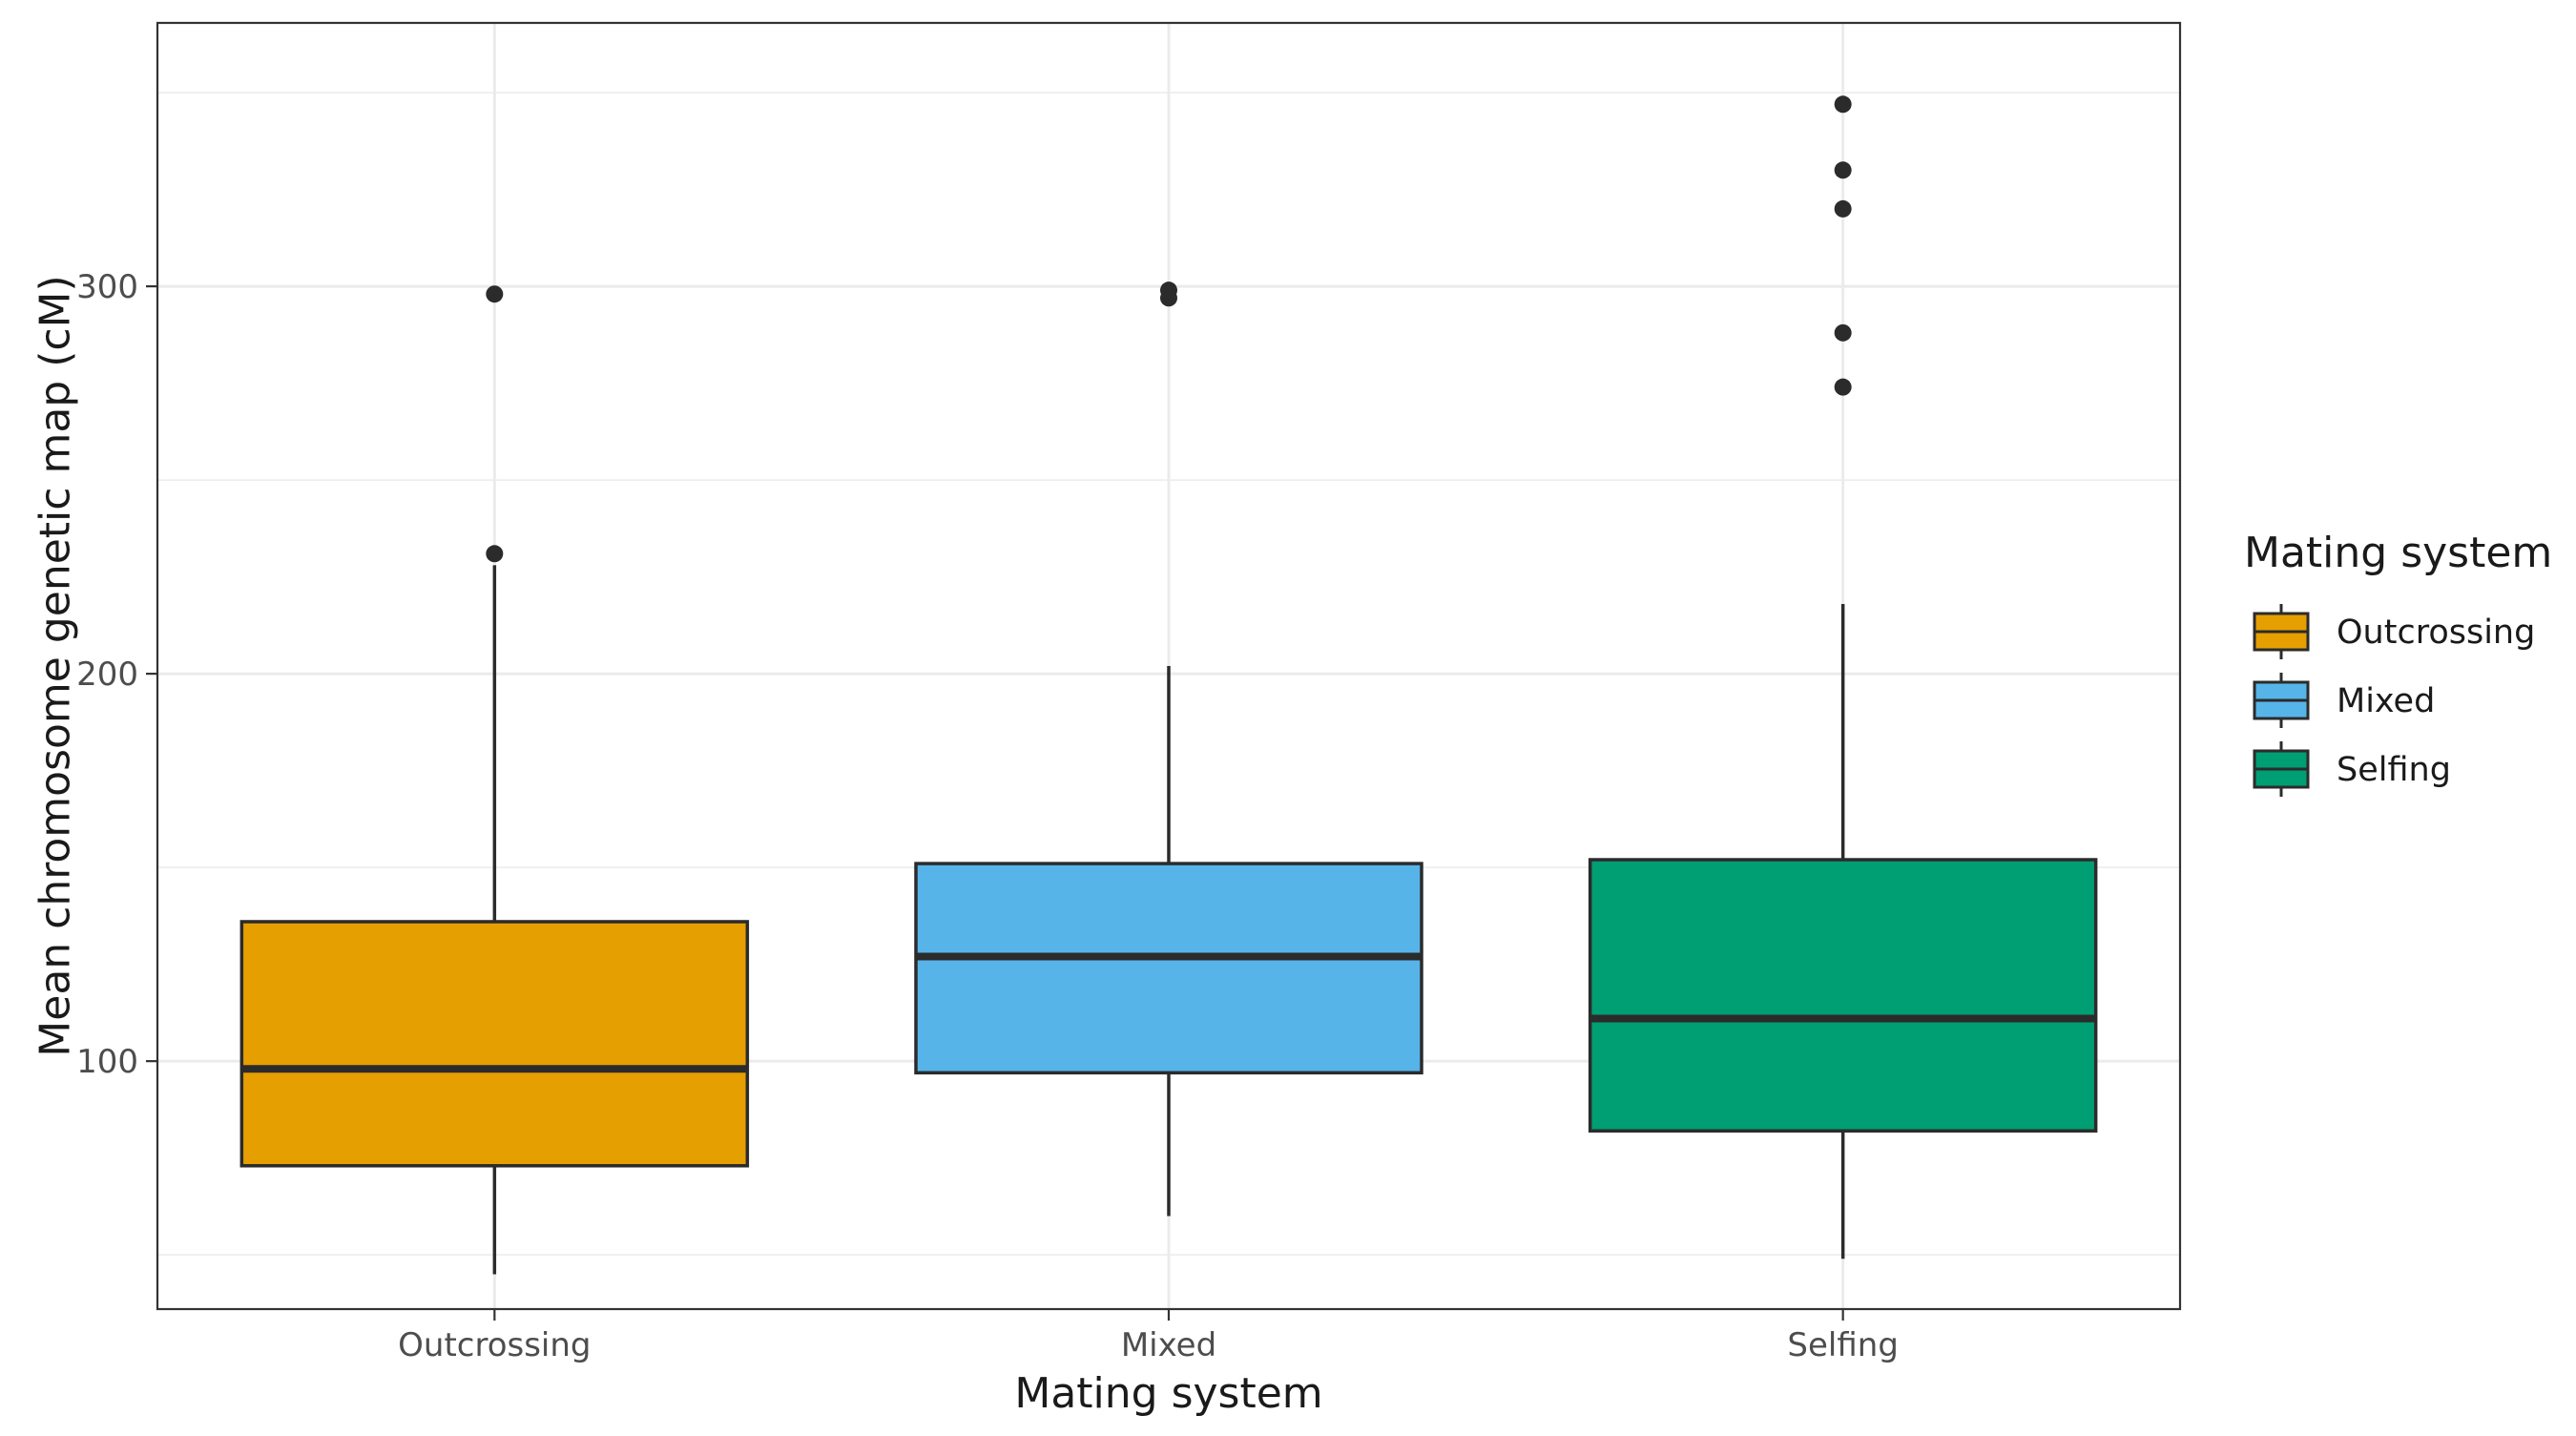  What do you see at coordinates (2398, 663) in the screenshot?
I see `legend: Mating system Outcrossing Mixed Selfing` at bounding box center [2398, 663].